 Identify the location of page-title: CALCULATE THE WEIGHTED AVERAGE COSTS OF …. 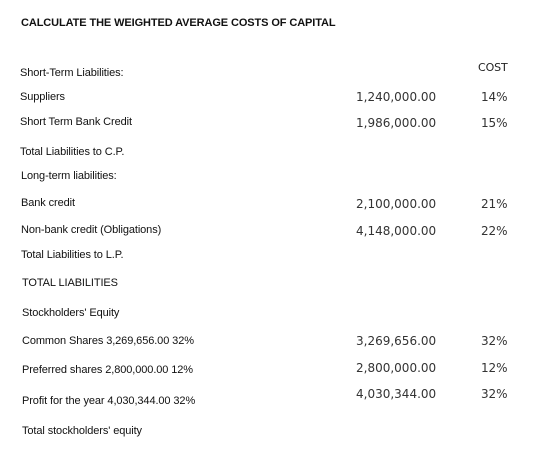
(178, 23).